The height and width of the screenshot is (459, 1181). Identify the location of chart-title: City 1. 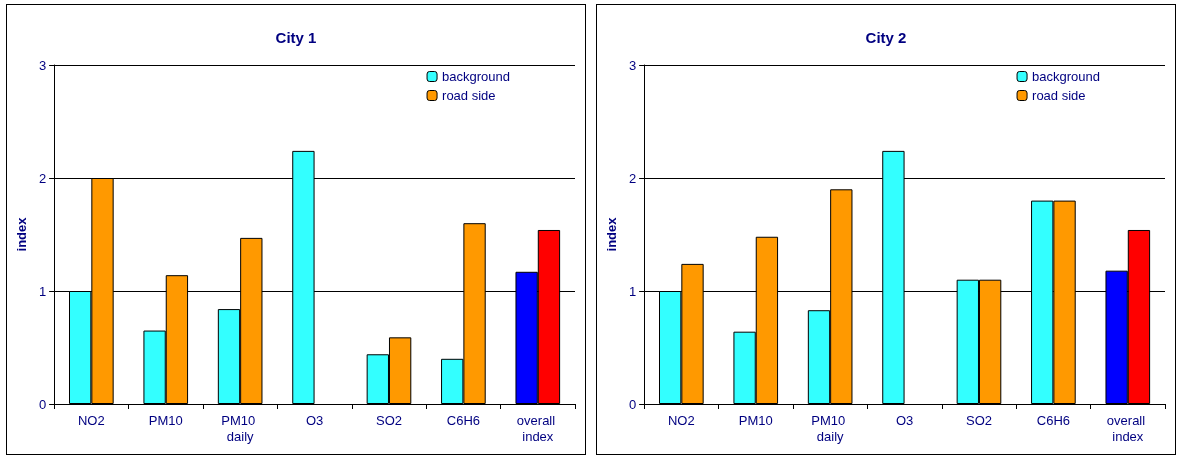
(296, 37).